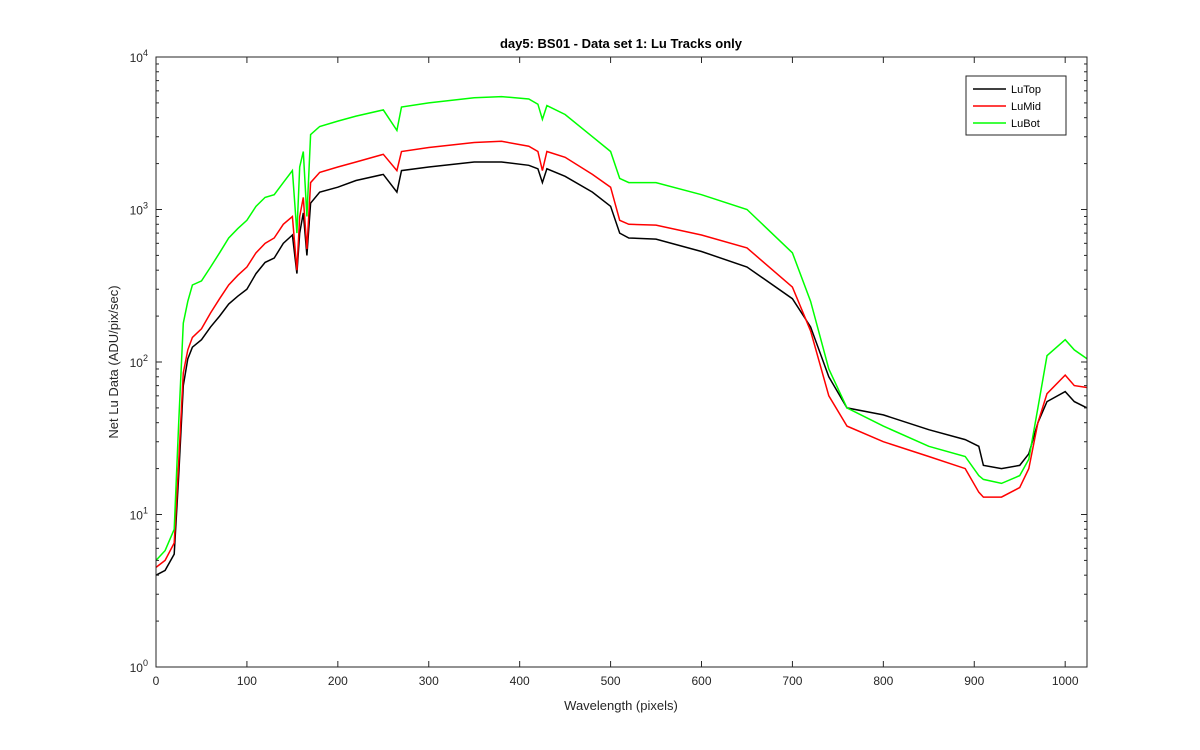  What do you see at coordinates (611, 681) in the screenshot?
I see `x-tick-label: 500` at bounding box center [611, 681].